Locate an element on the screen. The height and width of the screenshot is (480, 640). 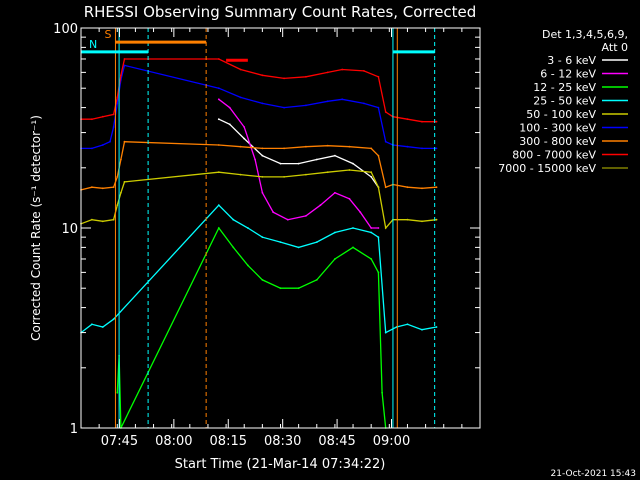
legend-label: 25 - 50 keV is located at coordinates (564, 101).